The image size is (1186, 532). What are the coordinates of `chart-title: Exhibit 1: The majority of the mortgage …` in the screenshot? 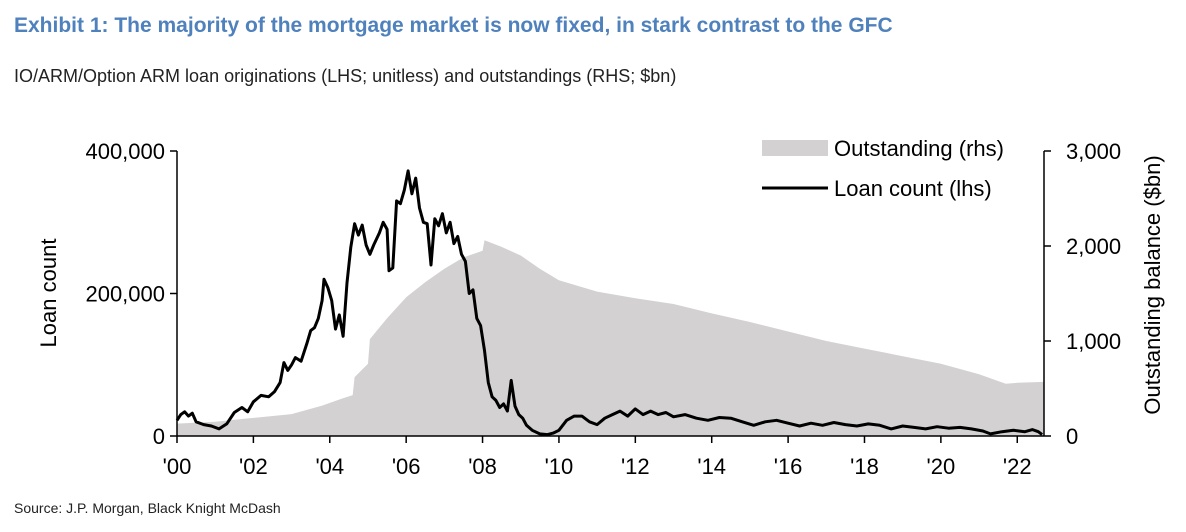 It's located at (453, 25).